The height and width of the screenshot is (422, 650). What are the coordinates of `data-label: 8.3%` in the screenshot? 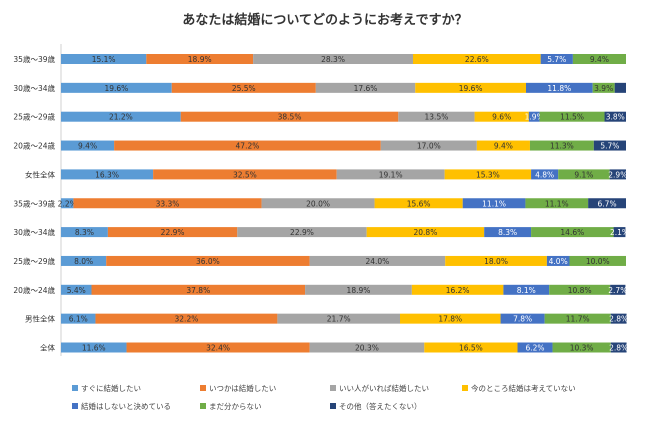 It's located at (507, 232).